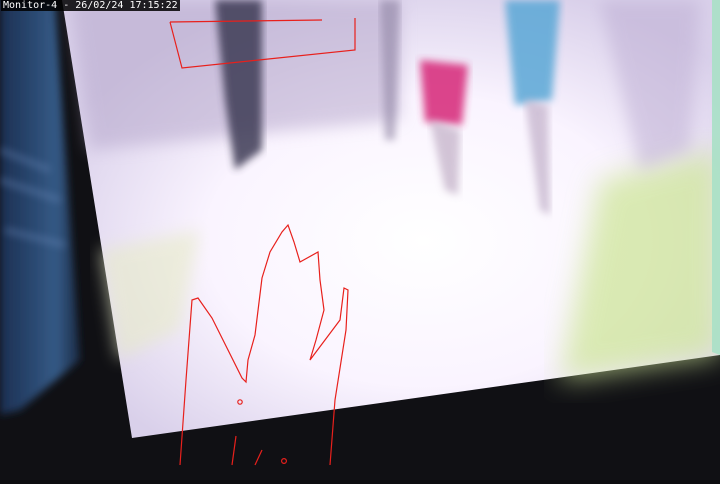 The width and height of the screenshot is (720, 484). I want to click on camera-osd-timestamp: Monitor-4 - 26/02/24 17:15:22, so click(90, 5).